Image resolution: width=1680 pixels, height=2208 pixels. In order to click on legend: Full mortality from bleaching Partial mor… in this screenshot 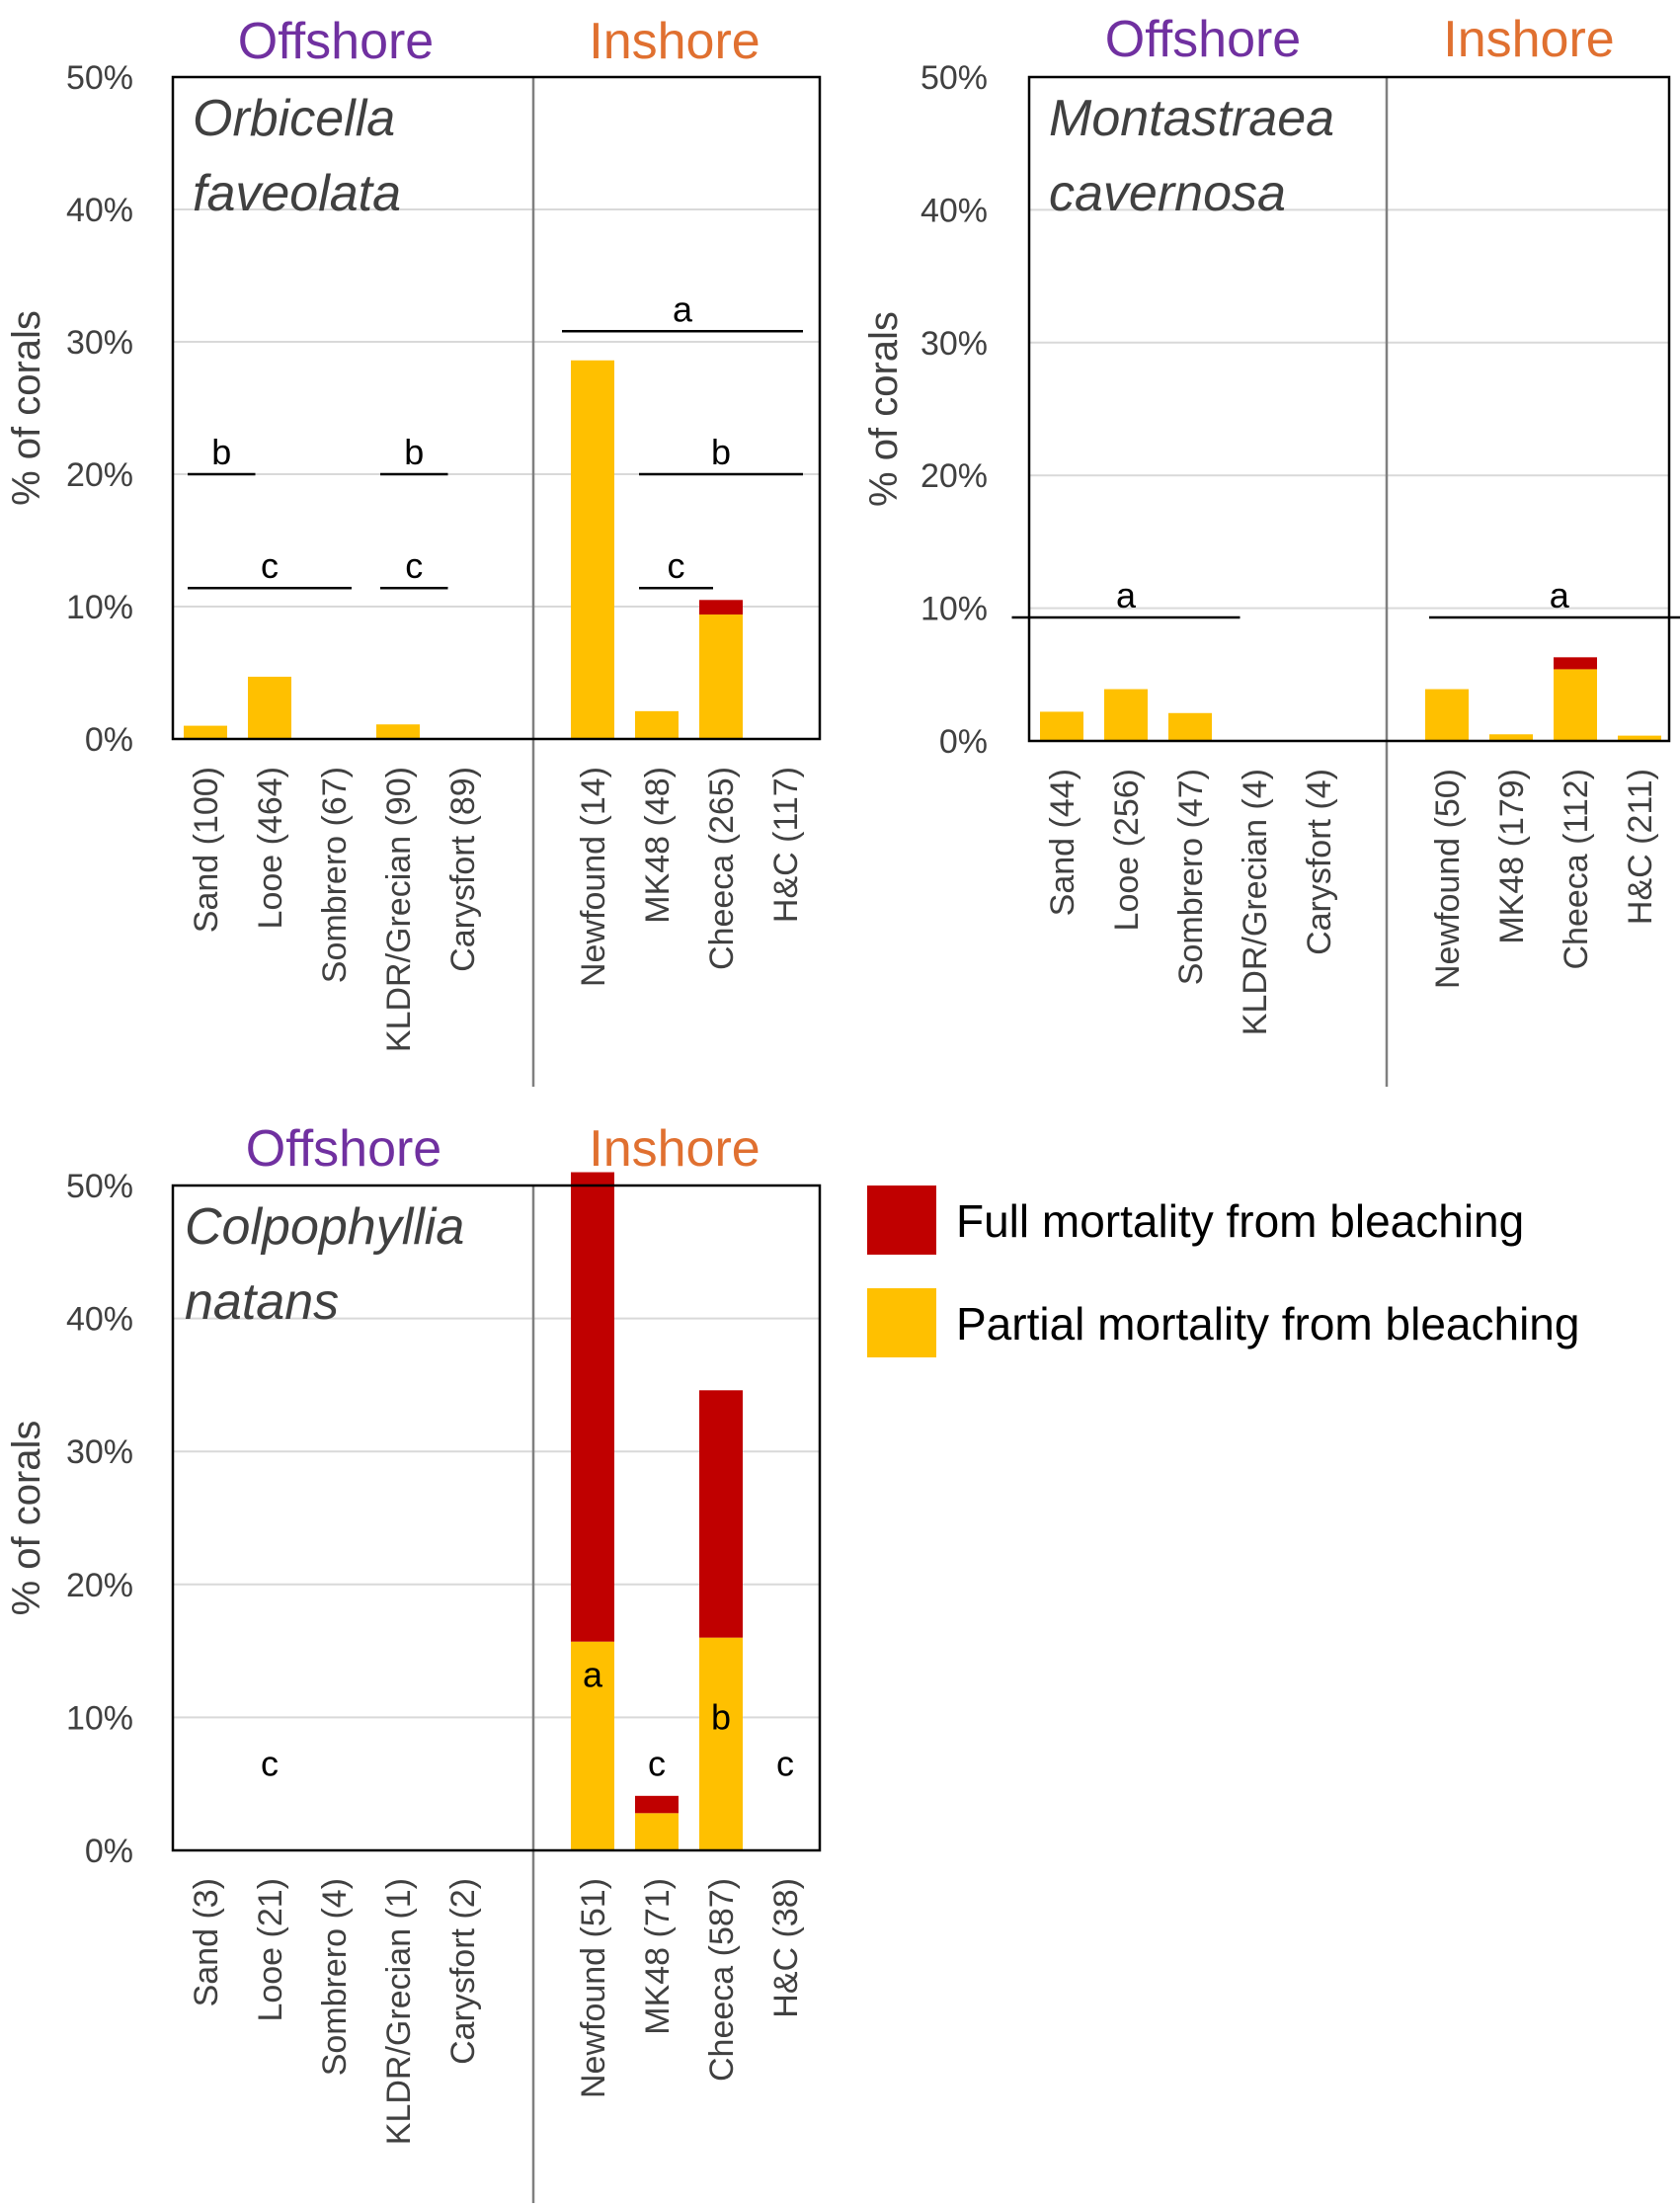, I will do `click(1223, 1271)`.